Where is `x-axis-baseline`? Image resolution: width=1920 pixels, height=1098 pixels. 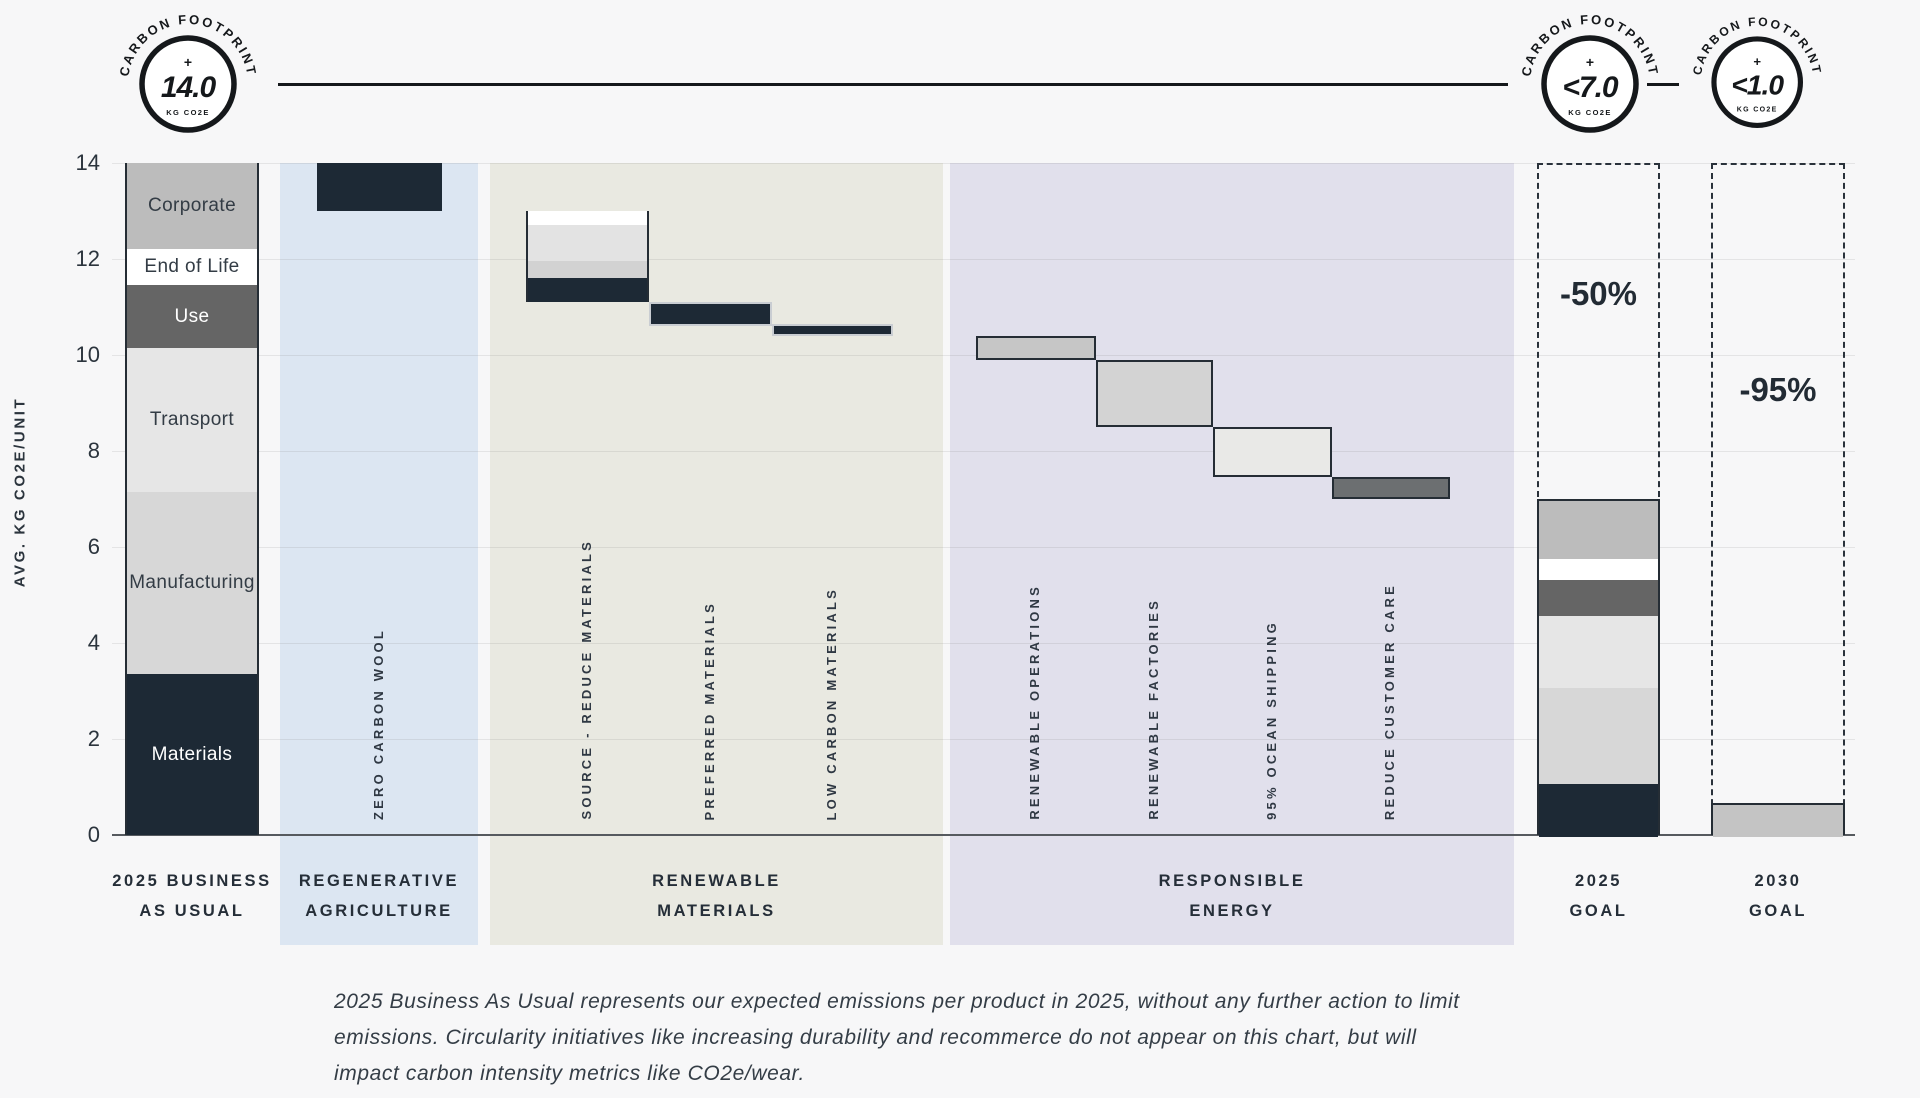
x-axis-baseline is located at coordinates (983, 835).